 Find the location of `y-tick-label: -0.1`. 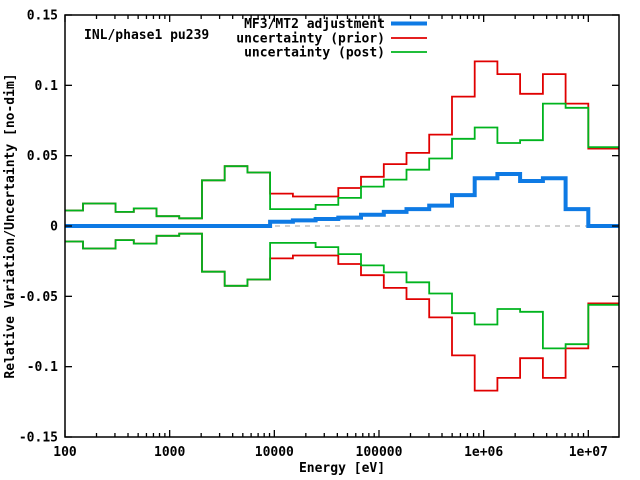

y-tick-label: -0.1 is located at coordinates (42, 367).